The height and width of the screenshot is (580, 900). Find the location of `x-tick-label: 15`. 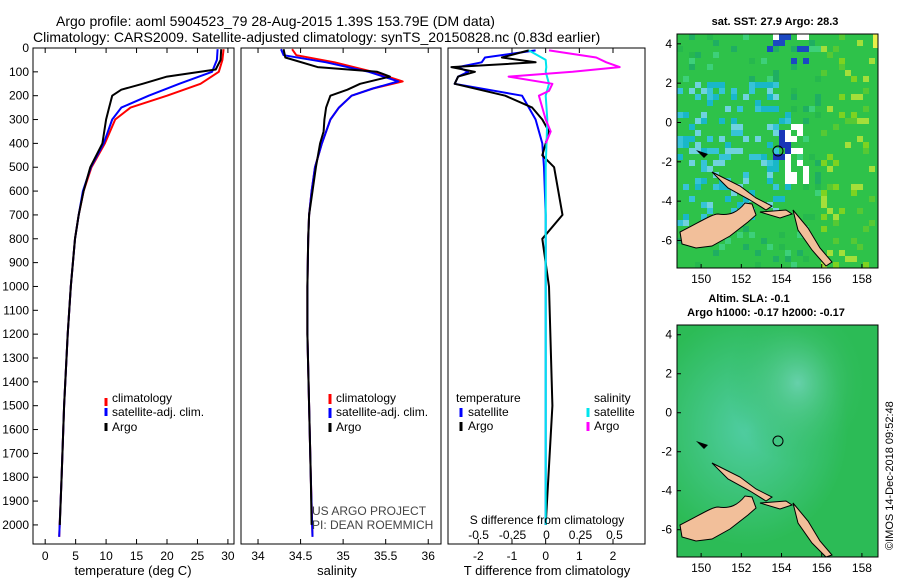

x-tick-label: 15 is located at coordinates (137, 556).